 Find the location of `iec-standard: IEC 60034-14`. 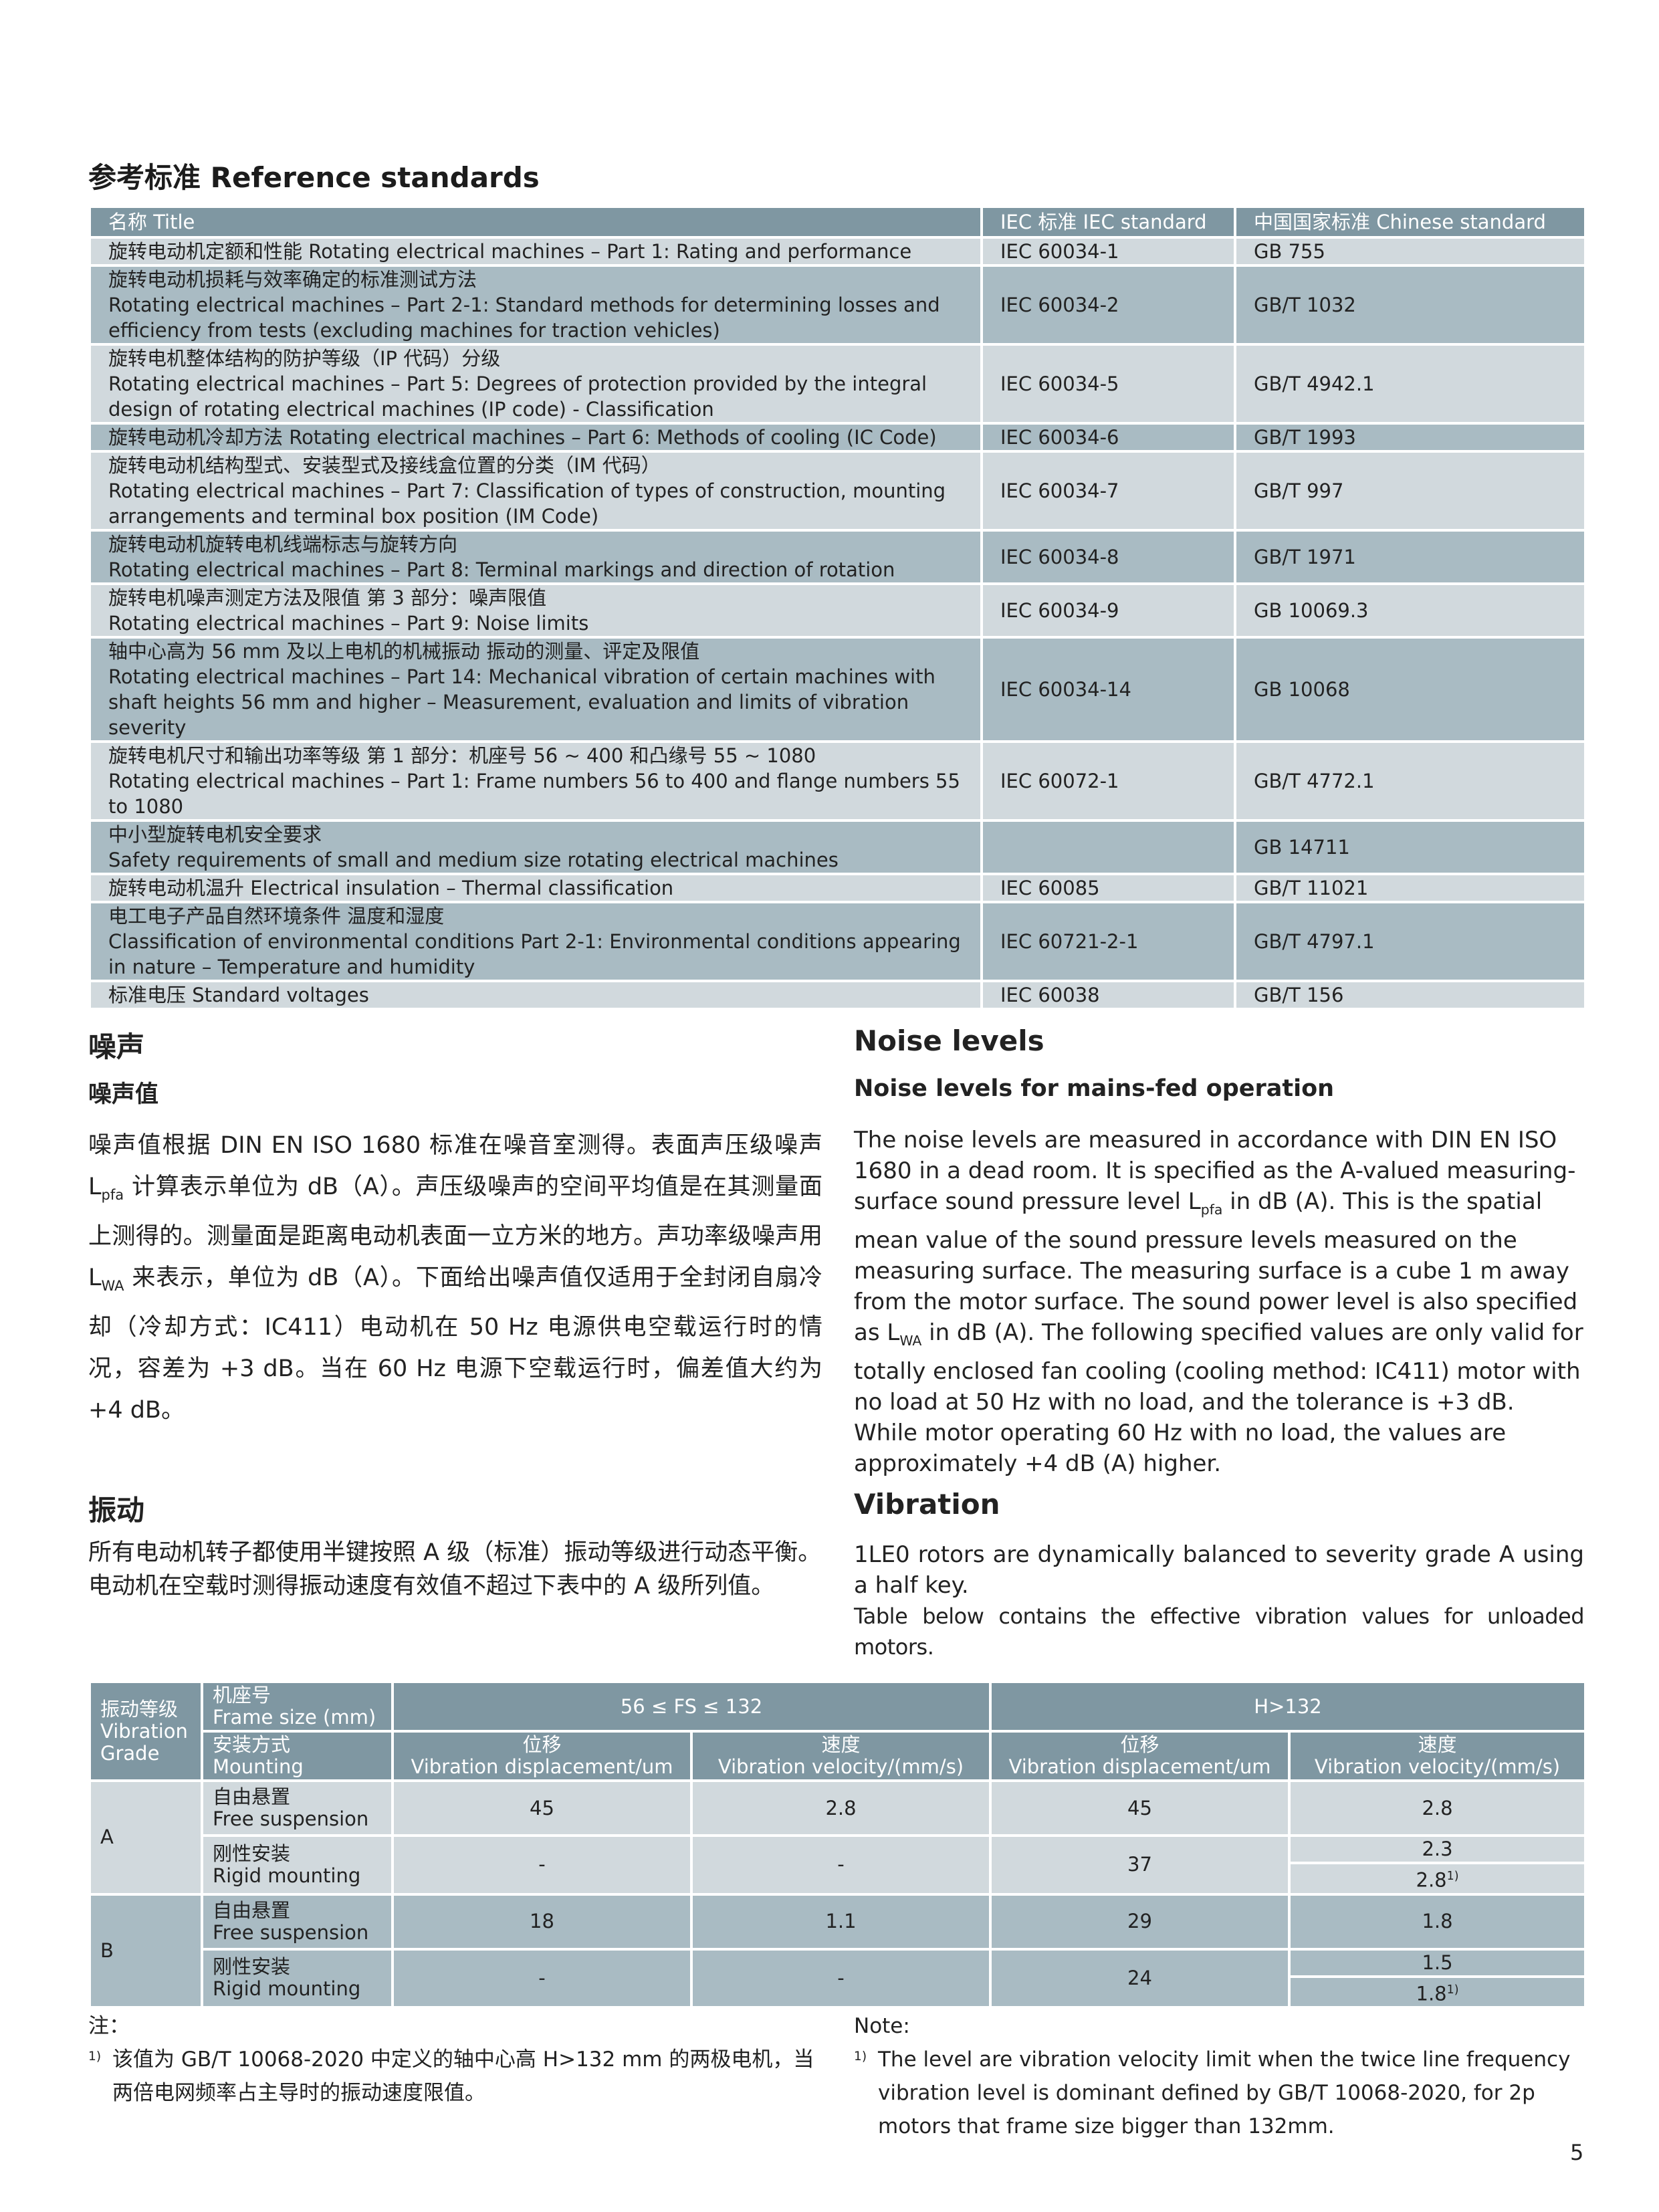

iec-standard: IEC 60034-14 is located at coordinates (1108, 689).